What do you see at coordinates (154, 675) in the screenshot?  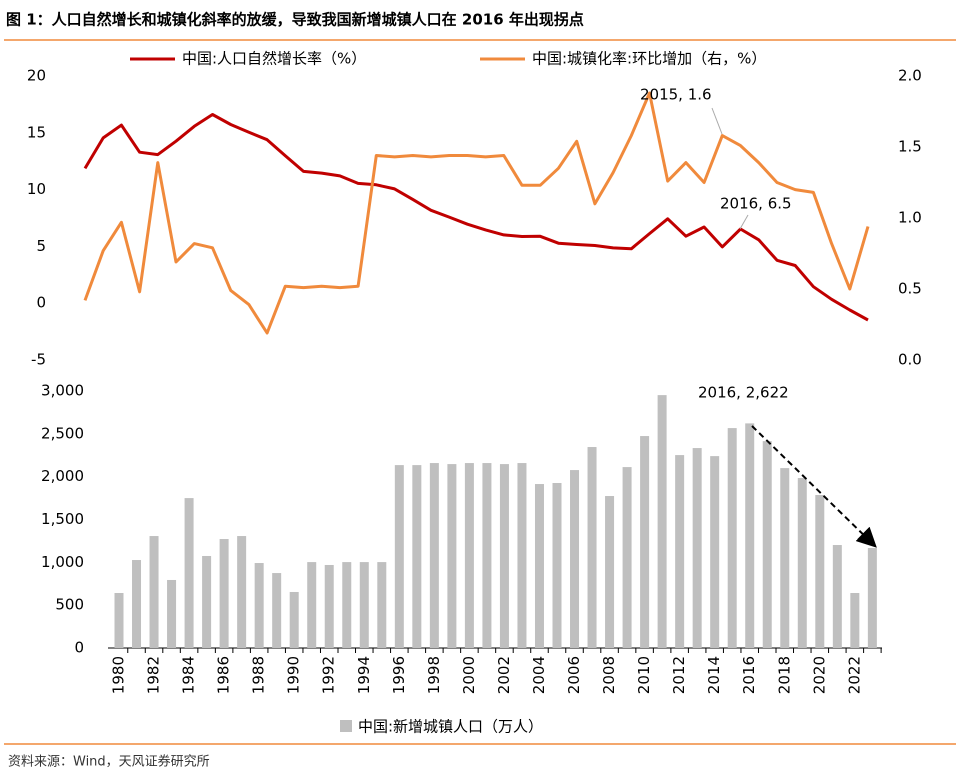 I see `x-tick-label: 1982` at bounding box center [154, 675].